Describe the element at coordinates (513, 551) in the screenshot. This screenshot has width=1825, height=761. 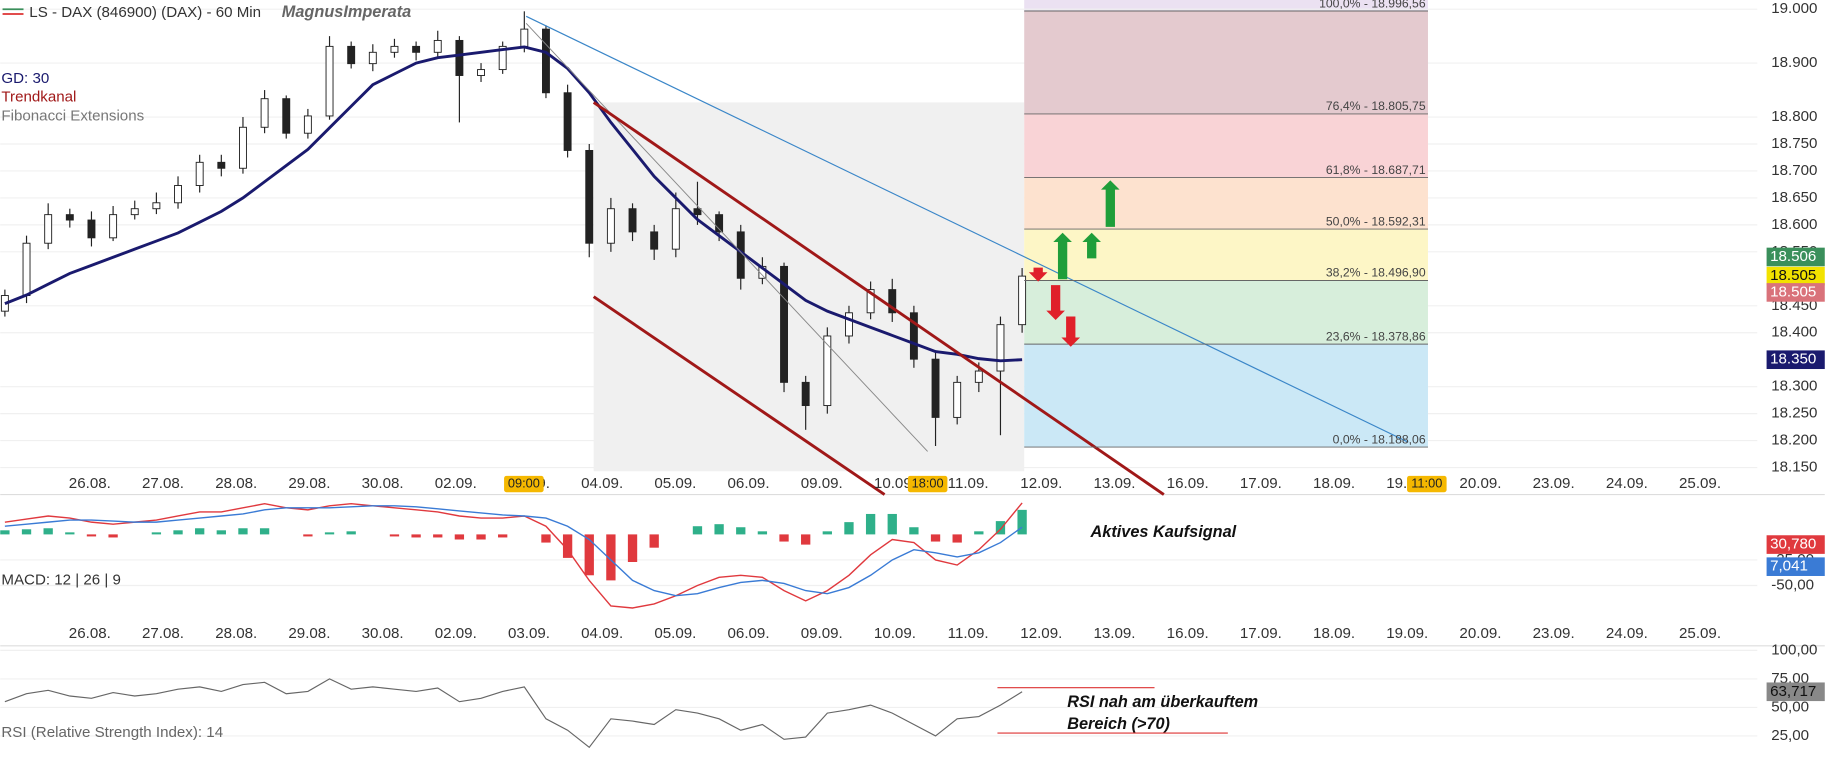
I see `macd-line` at that location.